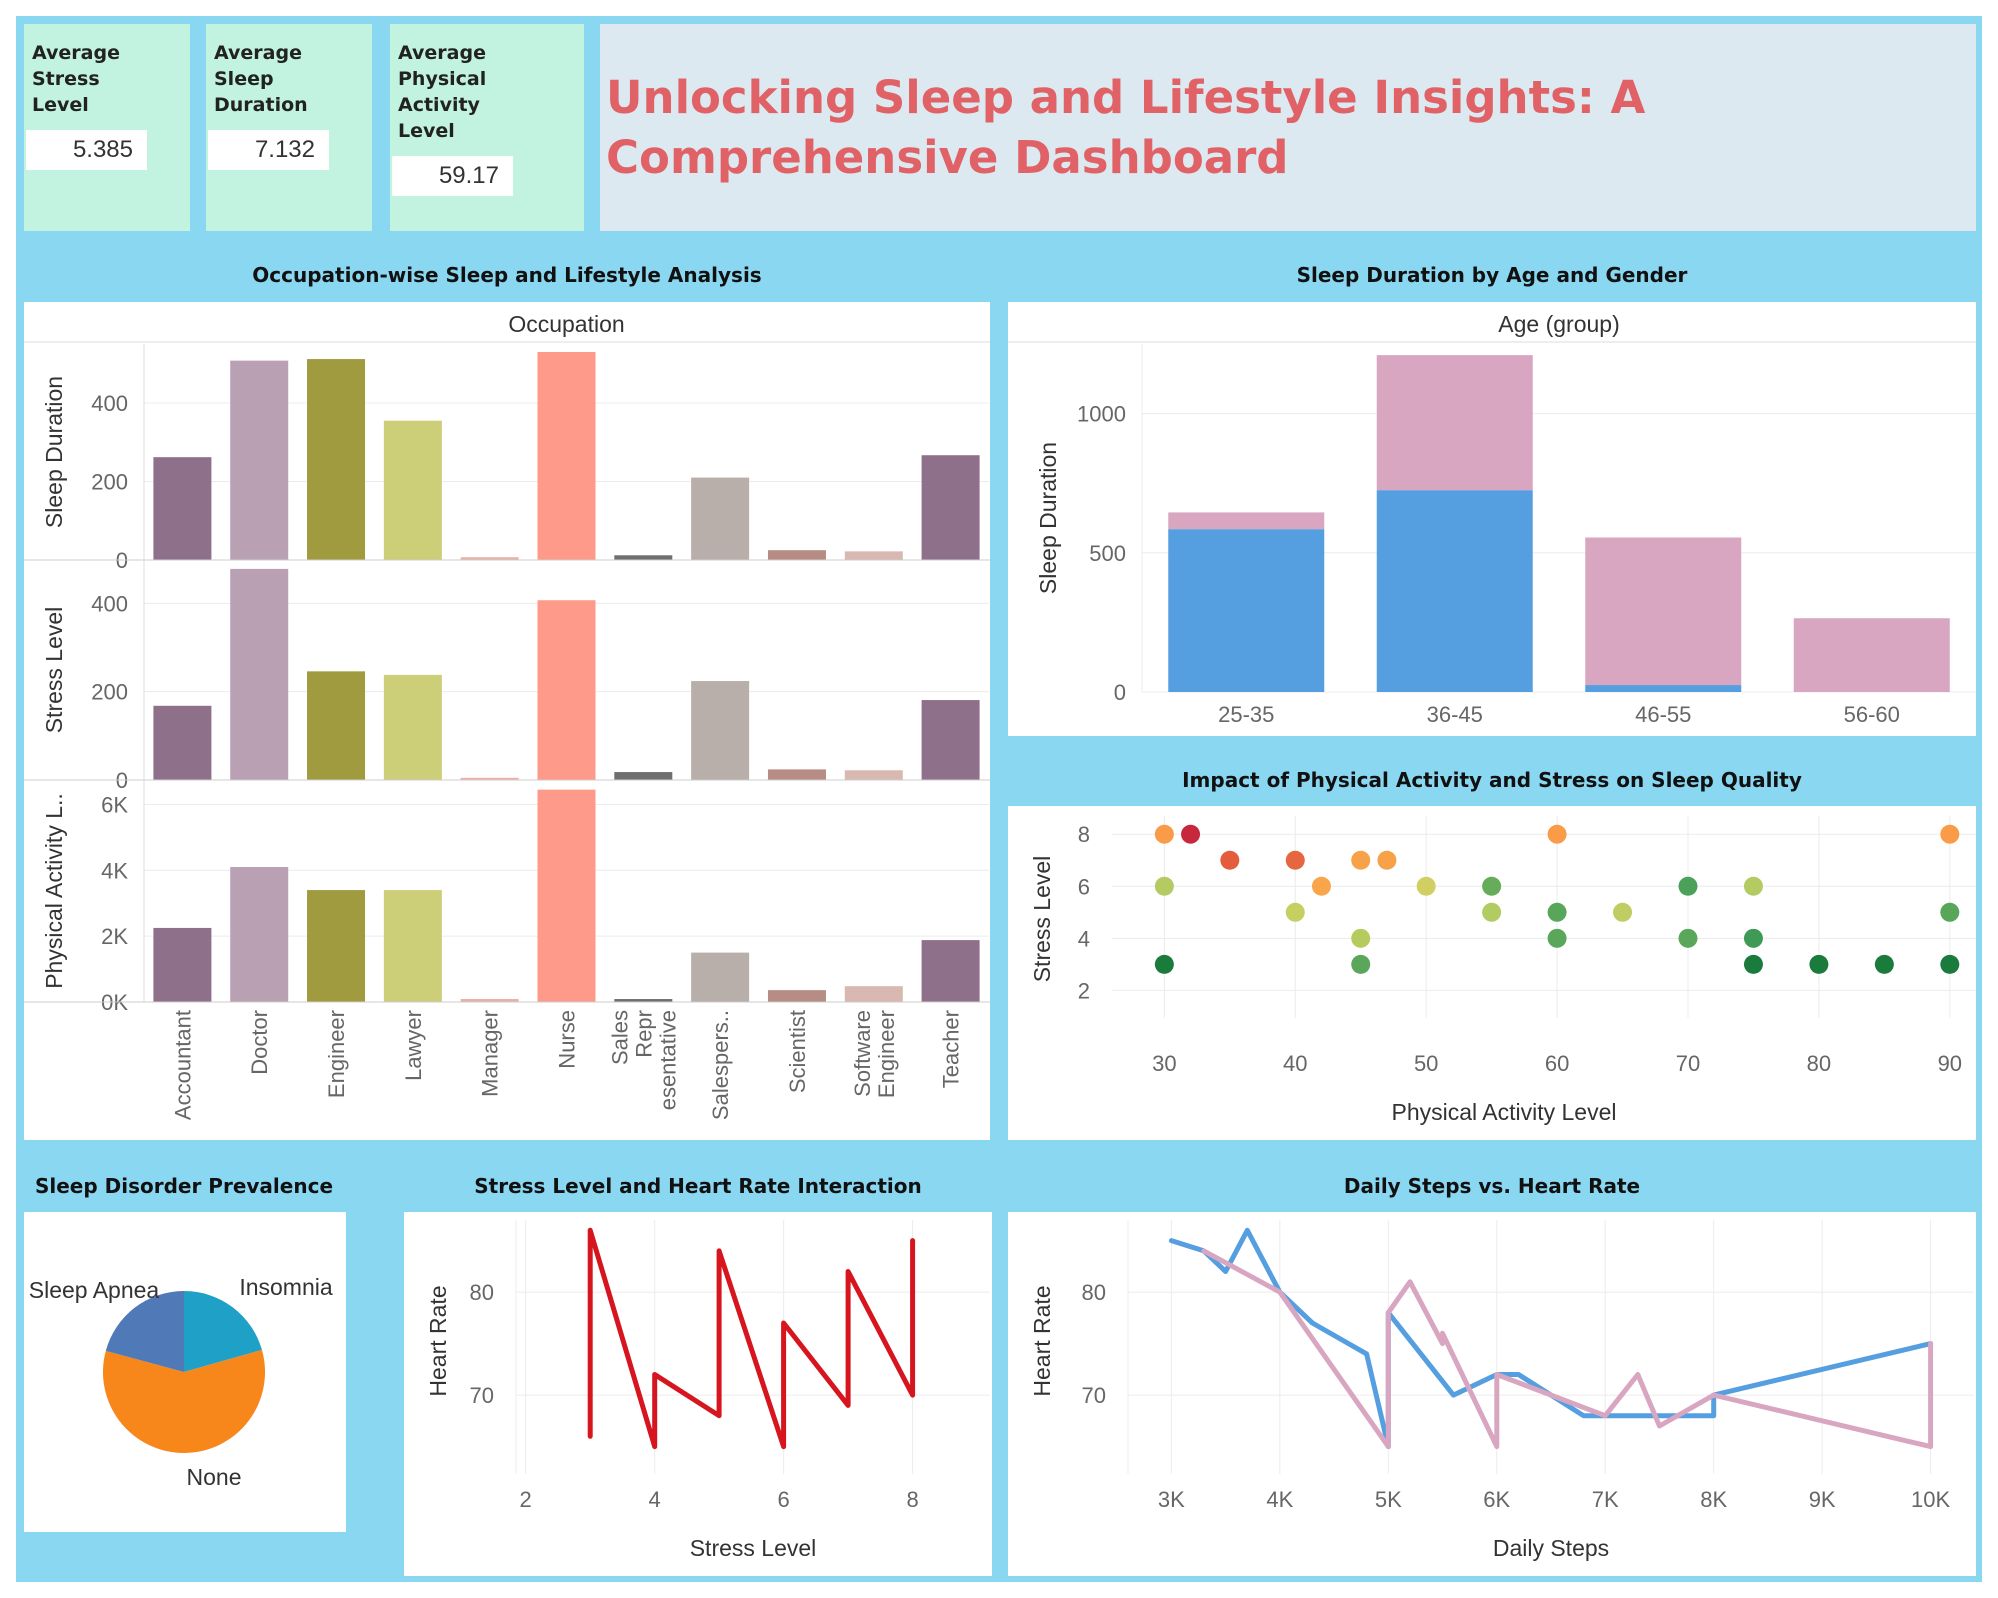  I want to click on kpi-label-activity: Average Physical Activity Level, so click(442, 92).